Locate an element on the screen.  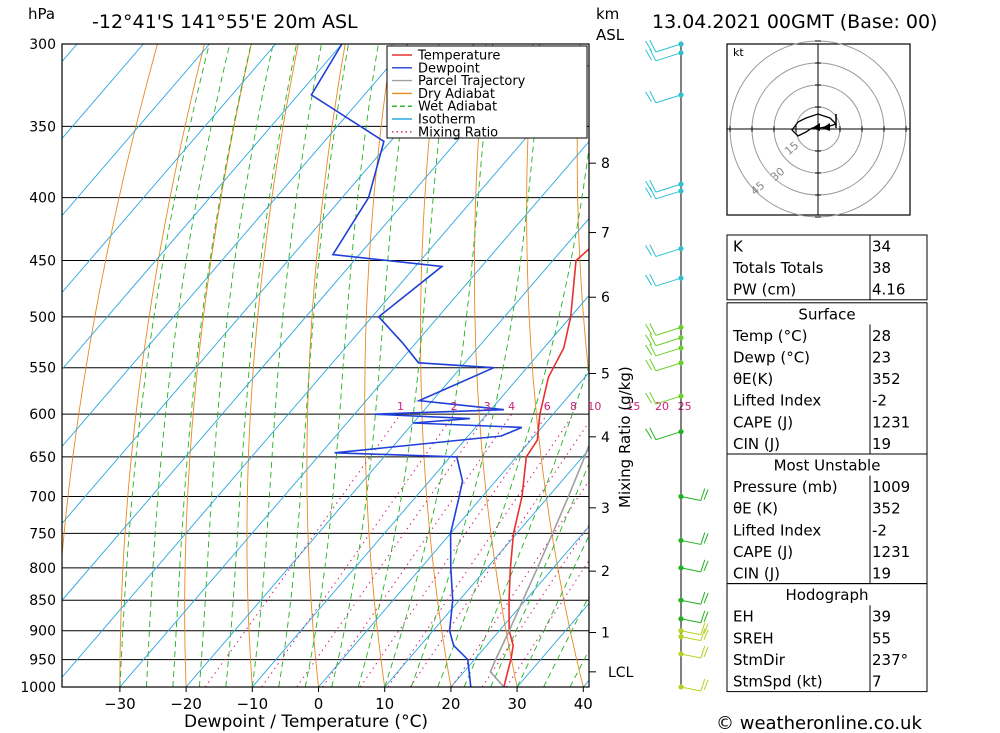
index-label: StmDir is located at coordinates (759, 660).